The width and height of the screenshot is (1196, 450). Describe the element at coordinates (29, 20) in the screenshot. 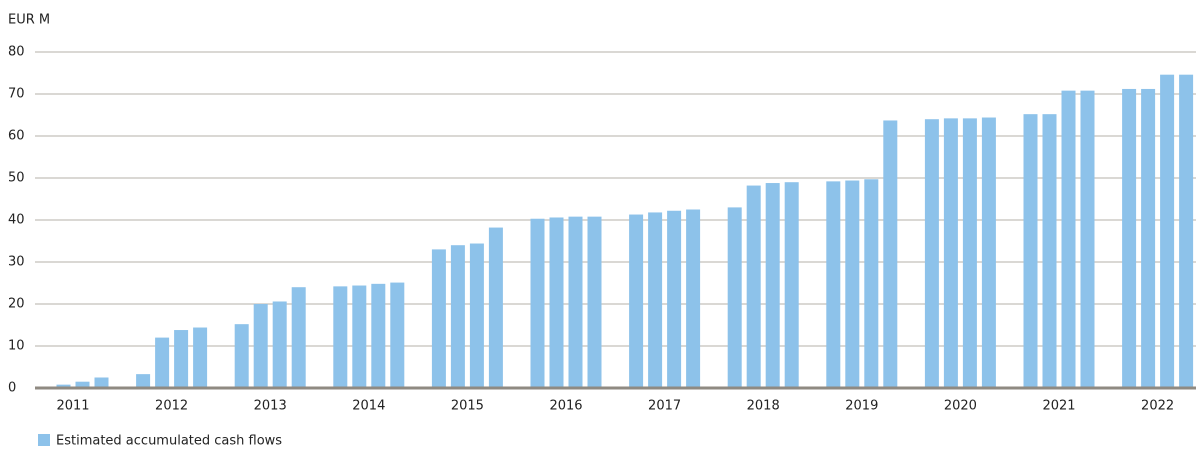

I see `y-axis-label: EUR M` at that location.